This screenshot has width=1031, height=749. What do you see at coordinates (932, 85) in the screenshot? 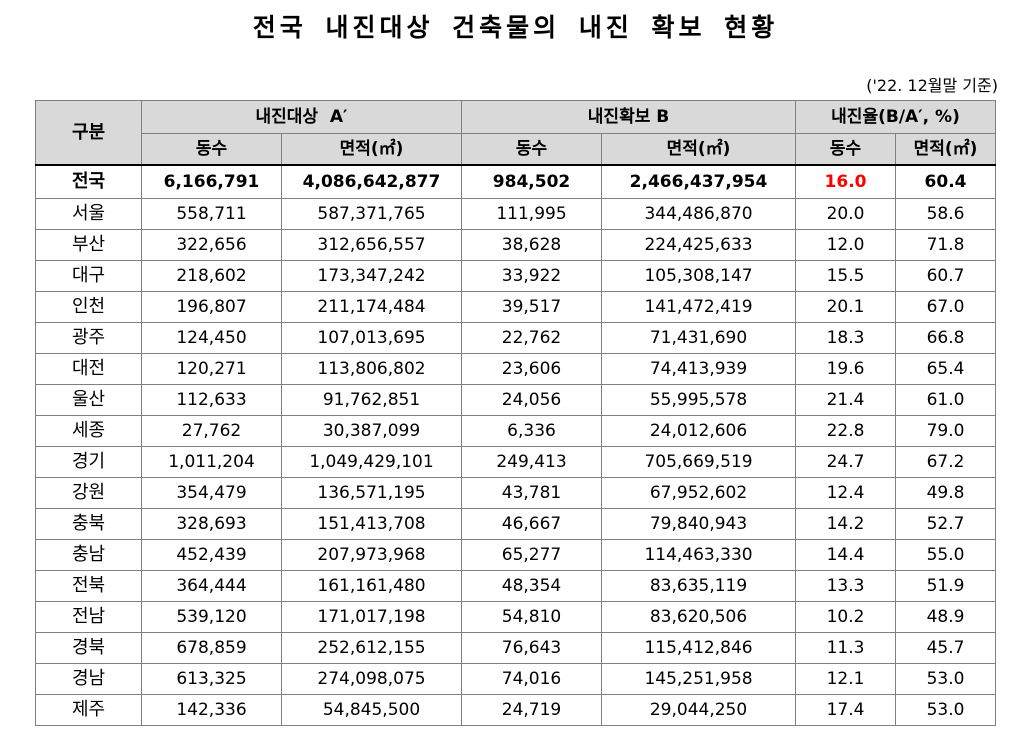
I see `reference-date-note: ('22. 12월말 기준)` at bounding box center [932, 85].